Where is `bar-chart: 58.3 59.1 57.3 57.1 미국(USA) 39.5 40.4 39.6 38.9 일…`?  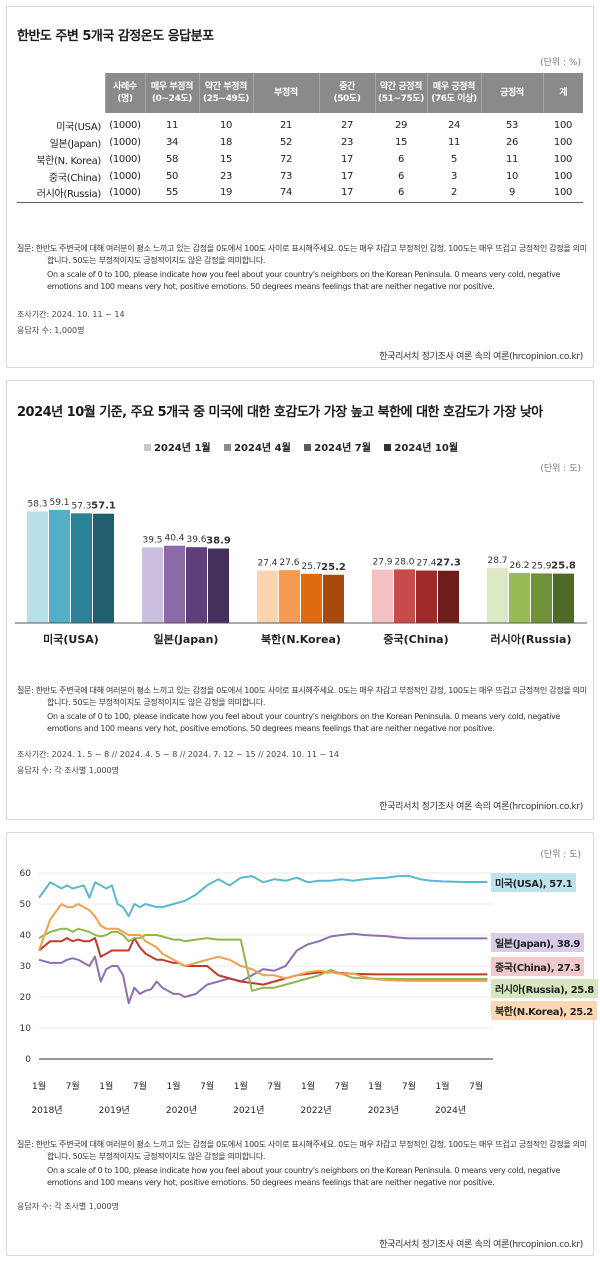
bar-chart: 58.3 59.1 57.3 57.1 미국(USA) 39.5 40.4 39.6 38.9 일… is located at coordinates (301, 572).